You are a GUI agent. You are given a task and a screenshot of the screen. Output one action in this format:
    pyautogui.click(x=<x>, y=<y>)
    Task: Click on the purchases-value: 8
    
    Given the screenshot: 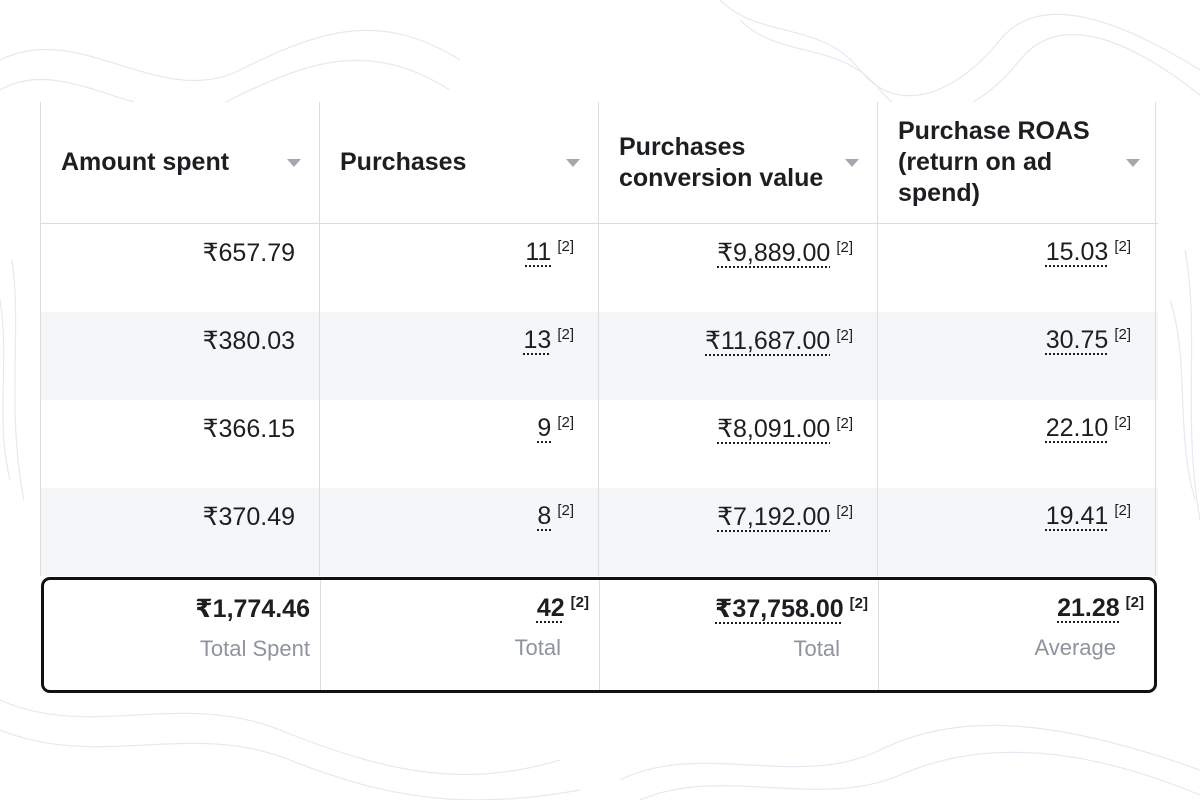 What is the action you would take?
    pyautogui.click(x=544, y=516)
    